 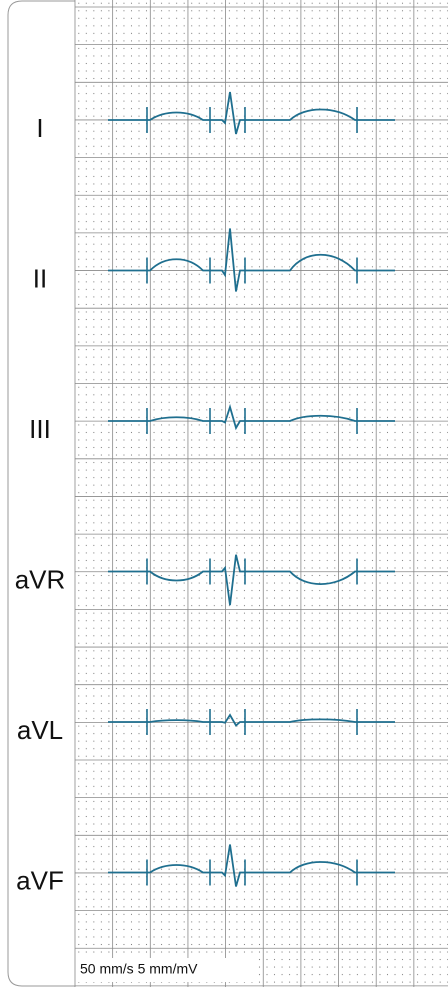 I want to click on lead-label: aVL, so click(x=40, y=730).